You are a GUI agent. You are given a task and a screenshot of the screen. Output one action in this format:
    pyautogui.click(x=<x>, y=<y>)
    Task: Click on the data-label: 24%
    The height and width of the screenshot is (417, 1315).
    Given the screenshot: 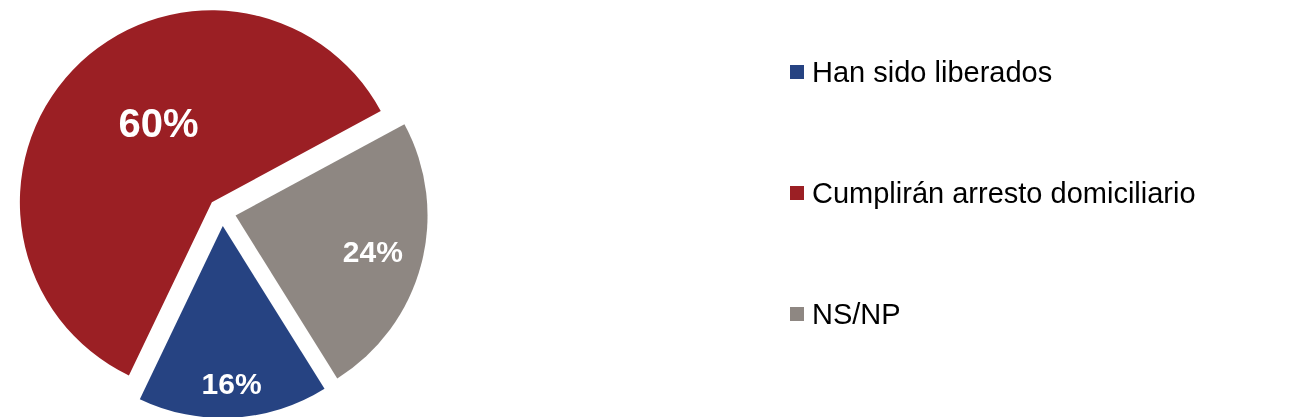 What is the action you would take?
    pyautogui.click(x=372, y=252)
    